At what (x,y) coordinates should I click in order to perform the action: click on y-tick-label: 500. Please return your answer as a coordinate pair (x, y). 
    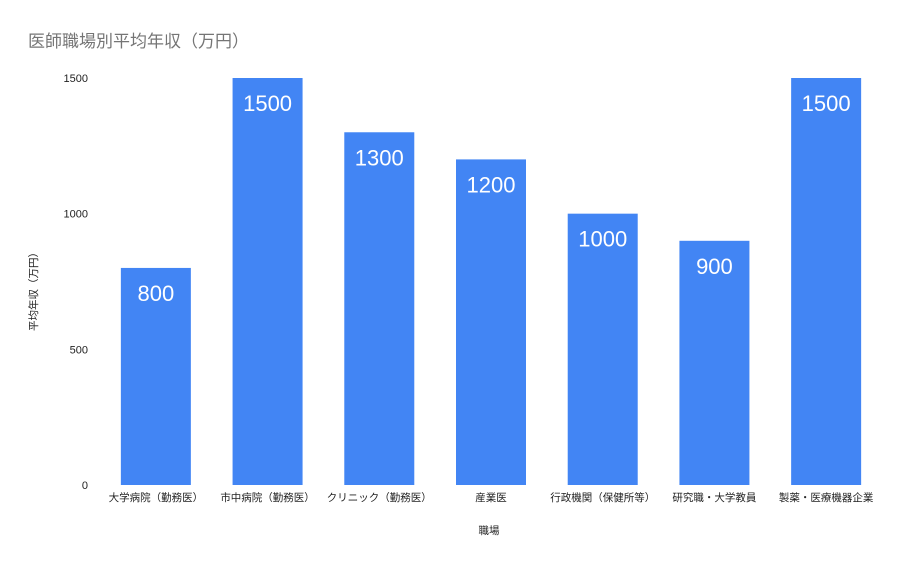
    Looking at the image, I should click on (79, 350).